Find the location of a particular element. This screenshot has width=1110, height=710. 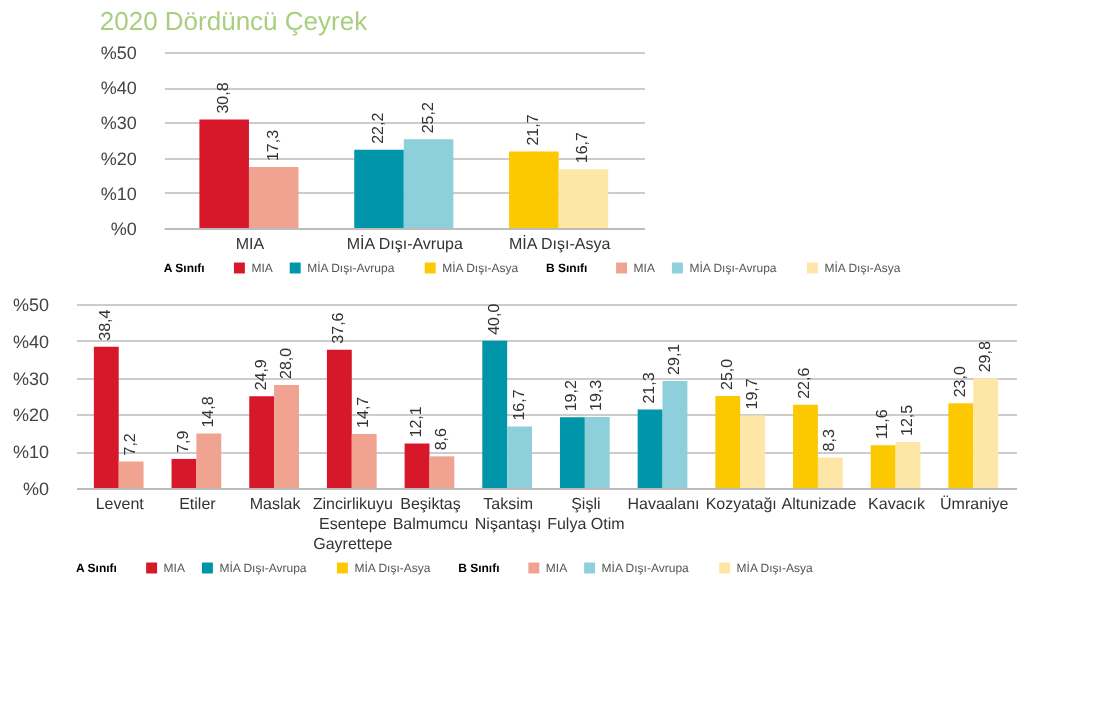

data-label: 22,2 is located at coordinates (378, 127).